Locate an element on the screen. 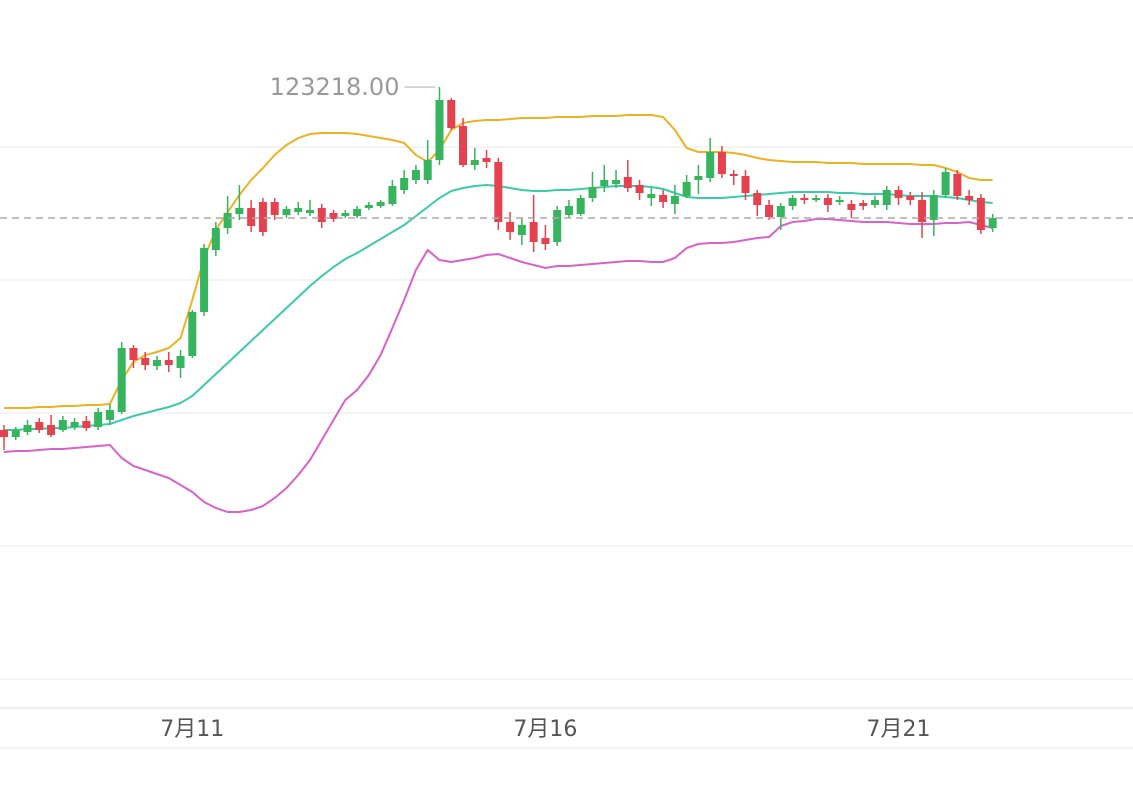 This screenshot has height=792, width=1133. high-label: 123218.00 is located at coordinates (335, 87).